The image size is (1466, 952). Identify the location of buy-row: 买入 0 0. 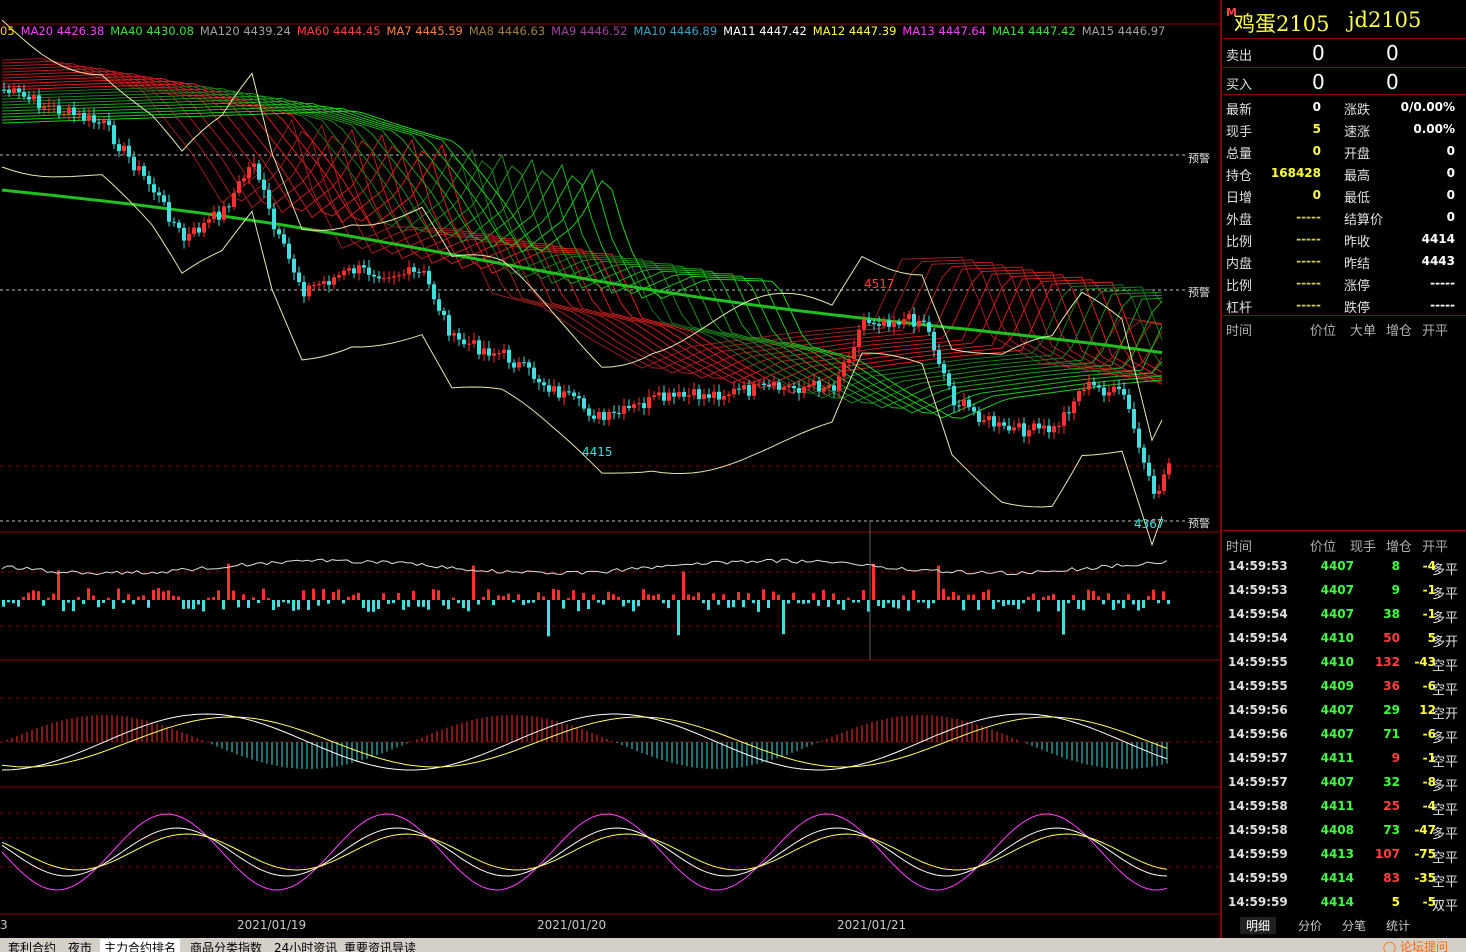
(1344, 82).